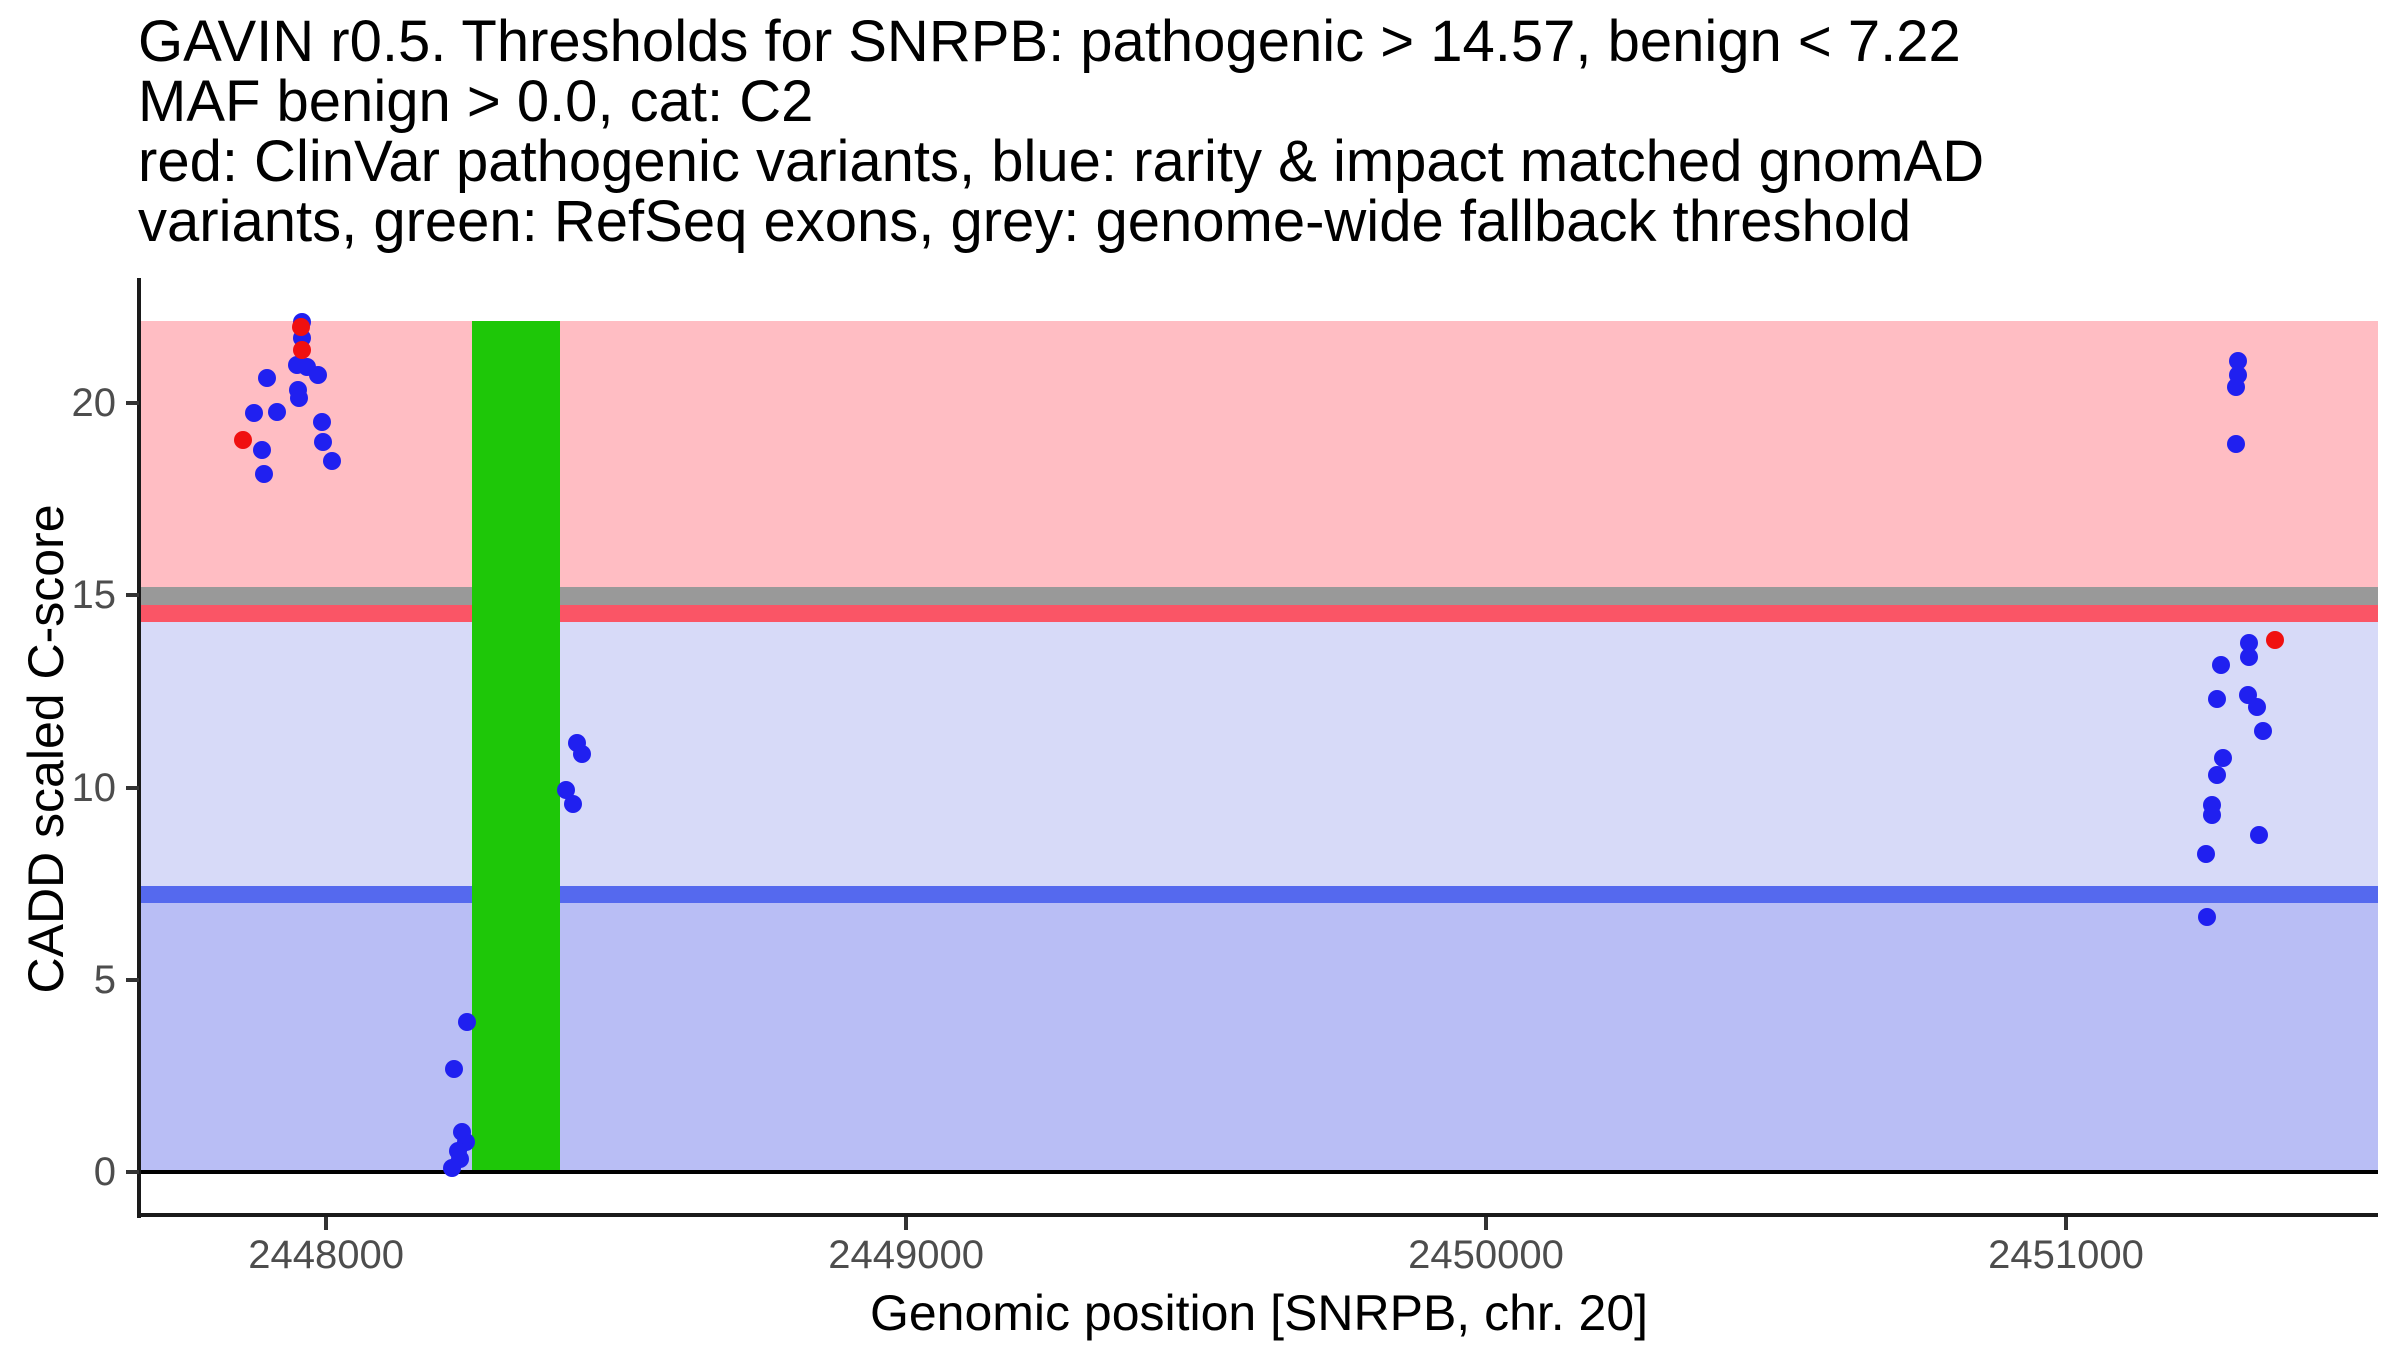 The height and width of the screenshot is (1350, 2400). I want to click on x-axis-title: Genomic position [SNRPB, chr. 20], so click(1259, 1313).